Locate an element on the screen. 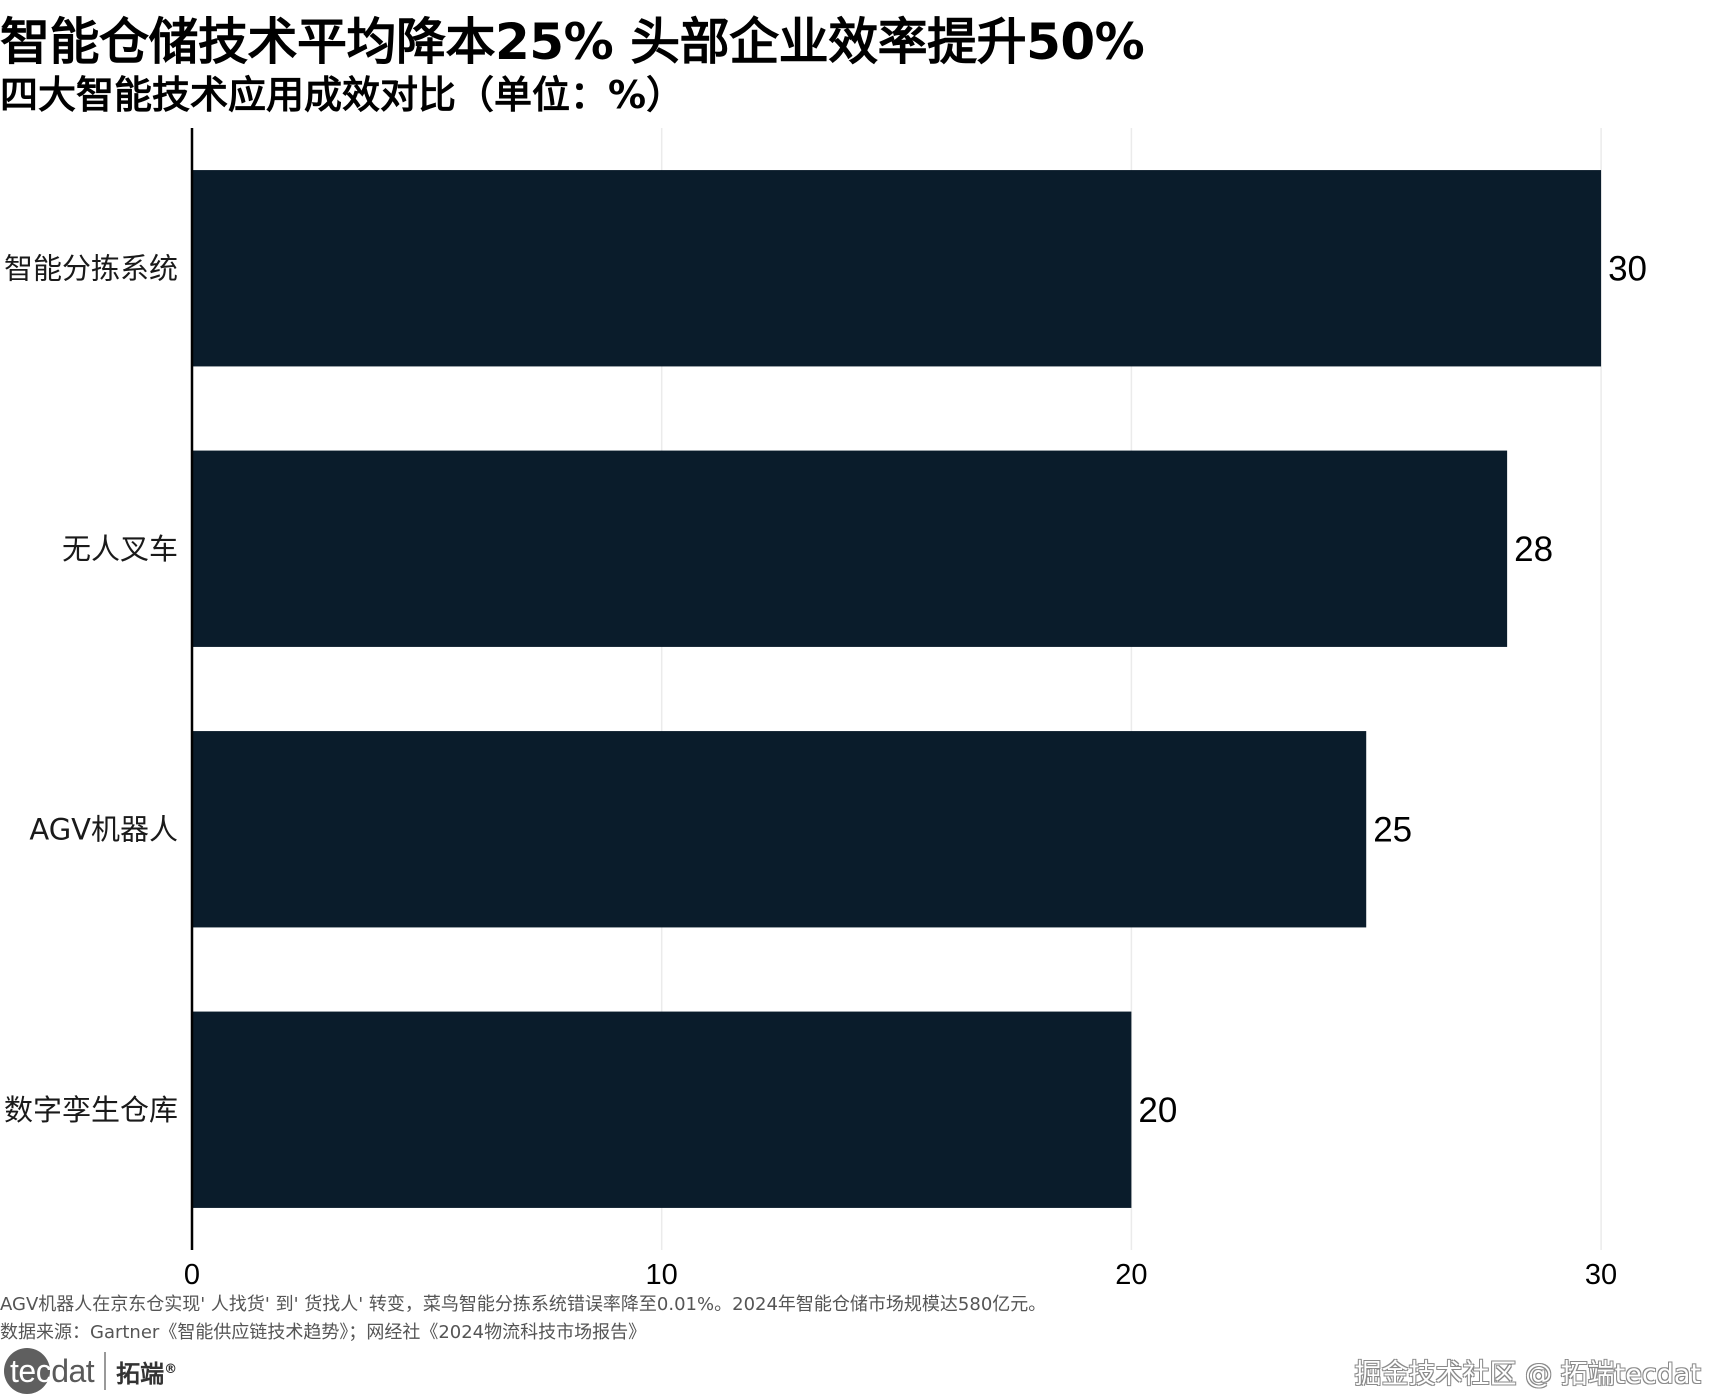  x-tick-label: 0 is located at coordinates (192, 1274).